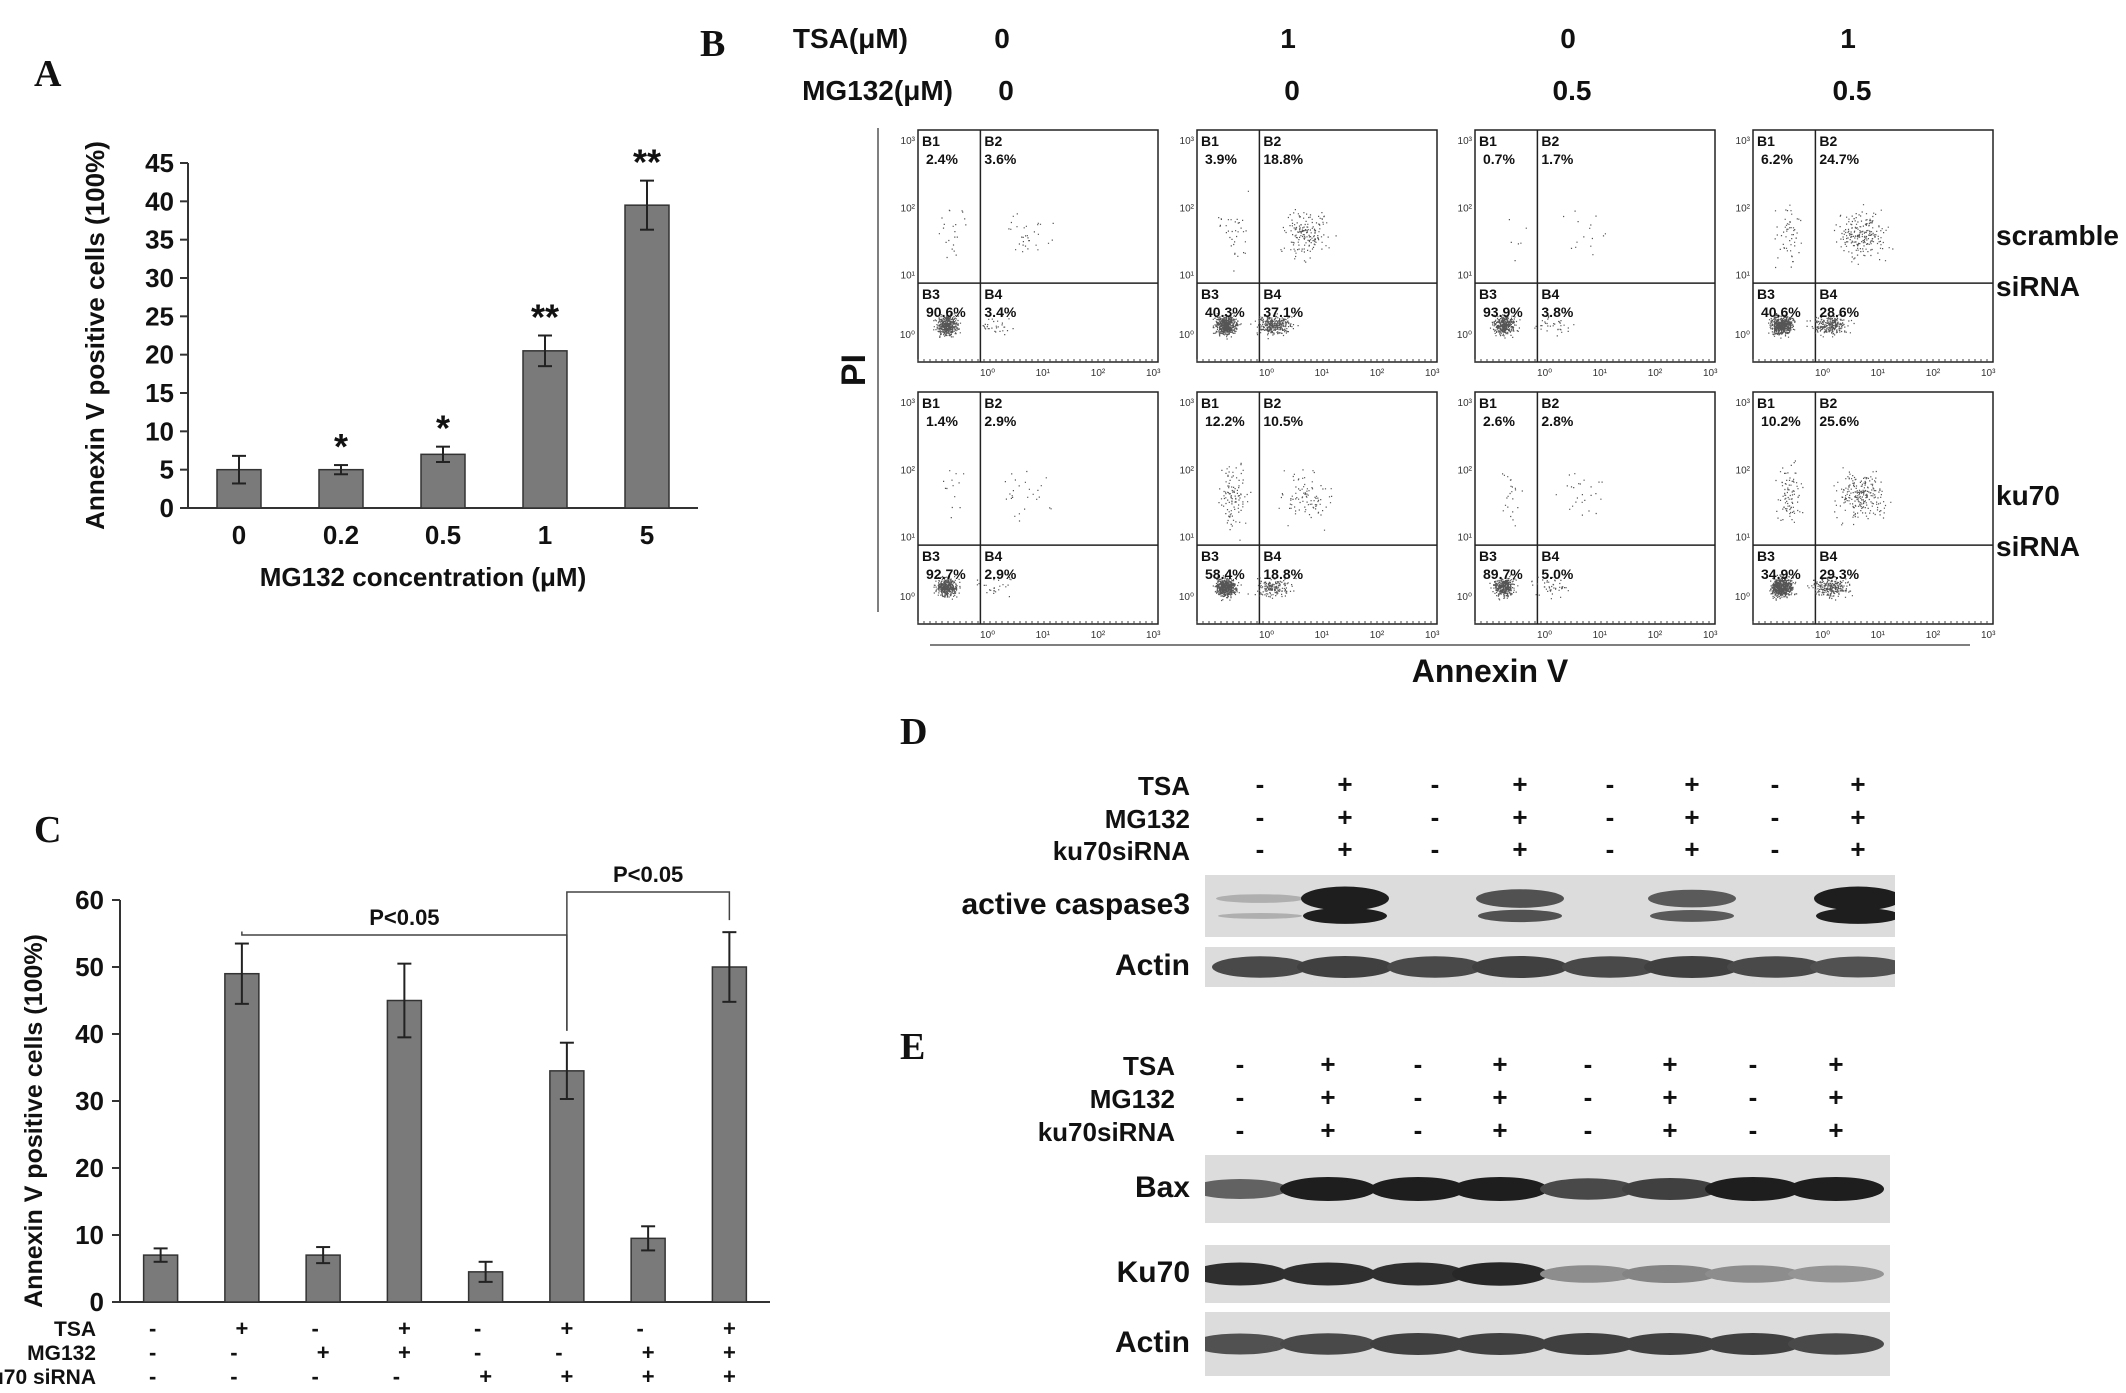 This screenshot has width=2126, height=1393. I want to click on flow-row-label: ku70, so click(2028, 495).